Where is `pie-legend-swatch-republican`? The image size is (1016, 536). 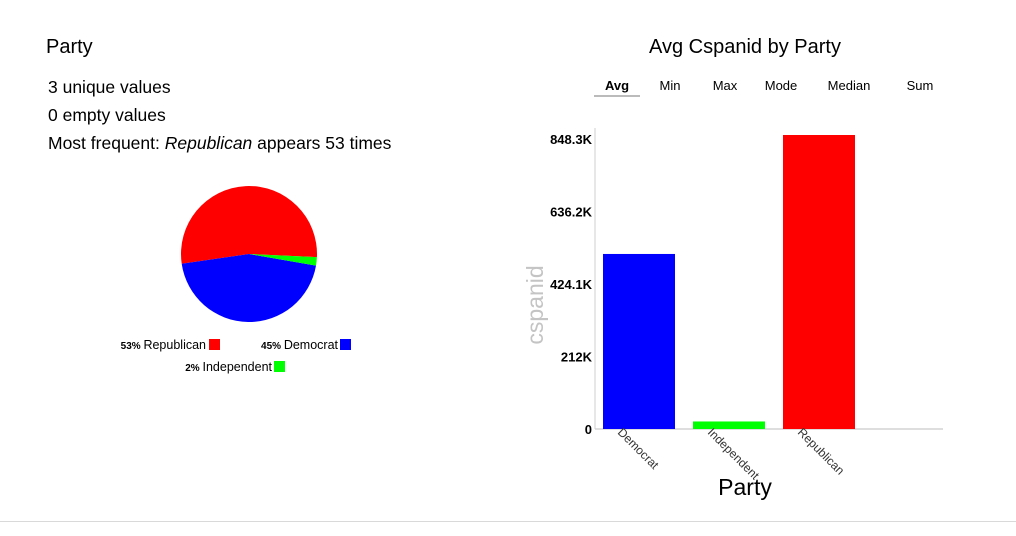
pie-legend-swatch-republican is located at coordinates (214, 344).